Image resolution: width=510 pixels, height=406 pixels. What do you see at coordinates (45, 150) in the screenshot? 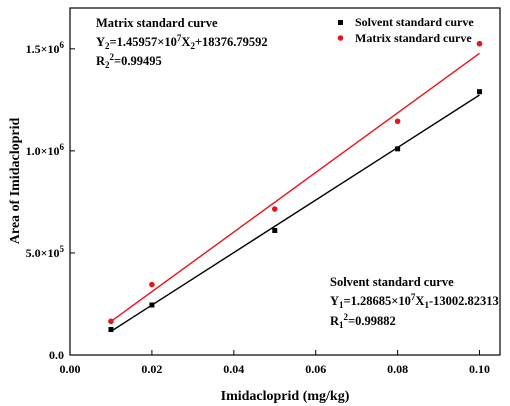
I see `y-tick-label-2: 1.0×10⁶` at bounding box center [45, 150].